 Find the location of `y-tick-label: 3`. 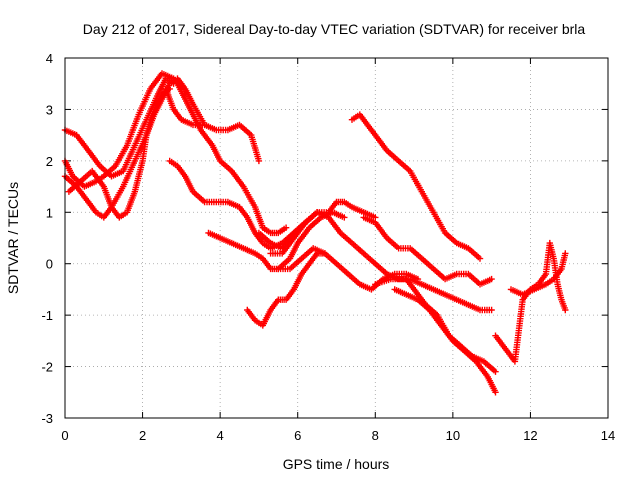

y-tick-label: 3 is located at coordinates (49, 109).